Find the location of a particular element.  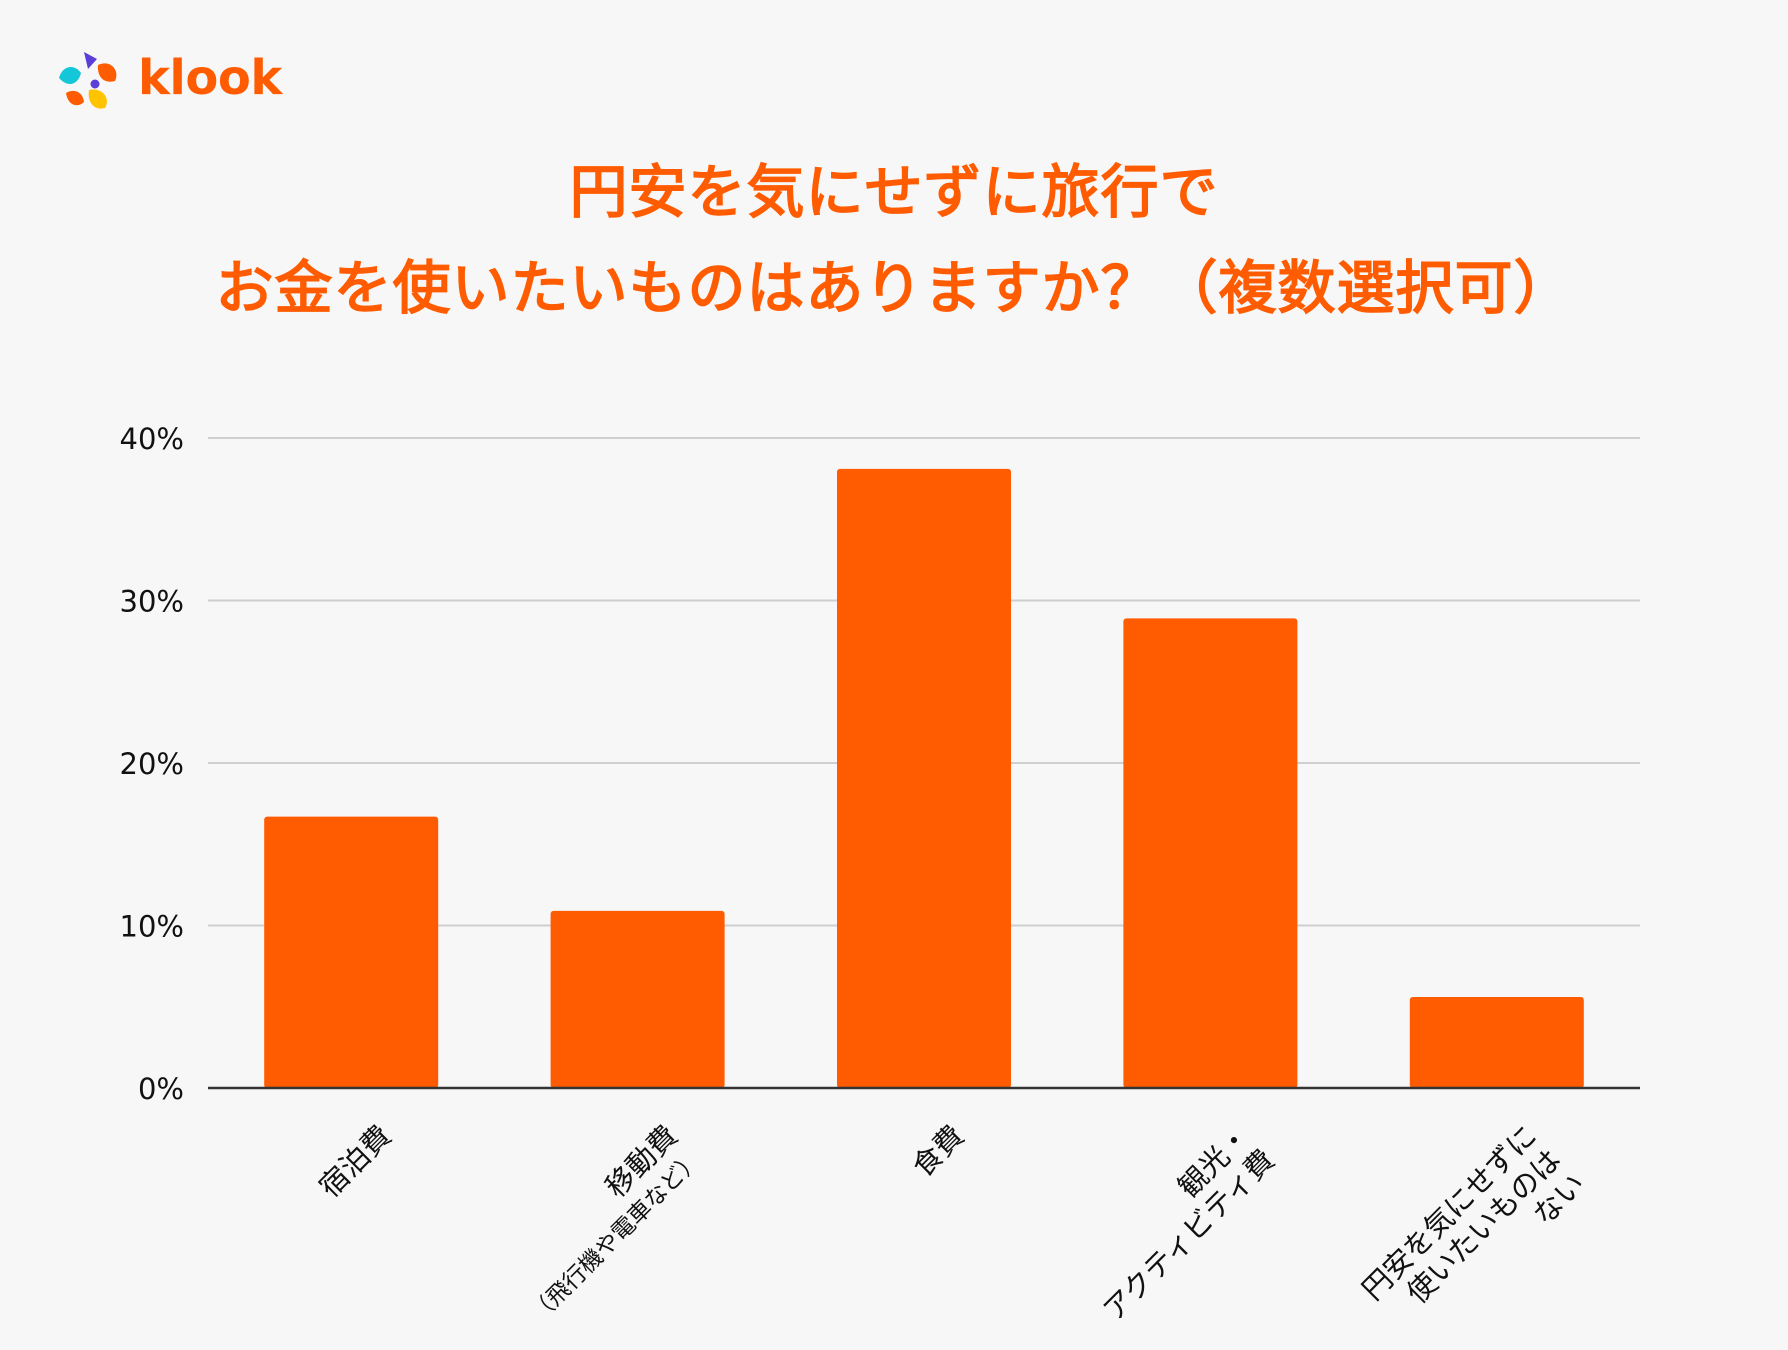

x-tick-label-group: 移動費（飛行機や電車など） is located at coordinates (615, 1223).